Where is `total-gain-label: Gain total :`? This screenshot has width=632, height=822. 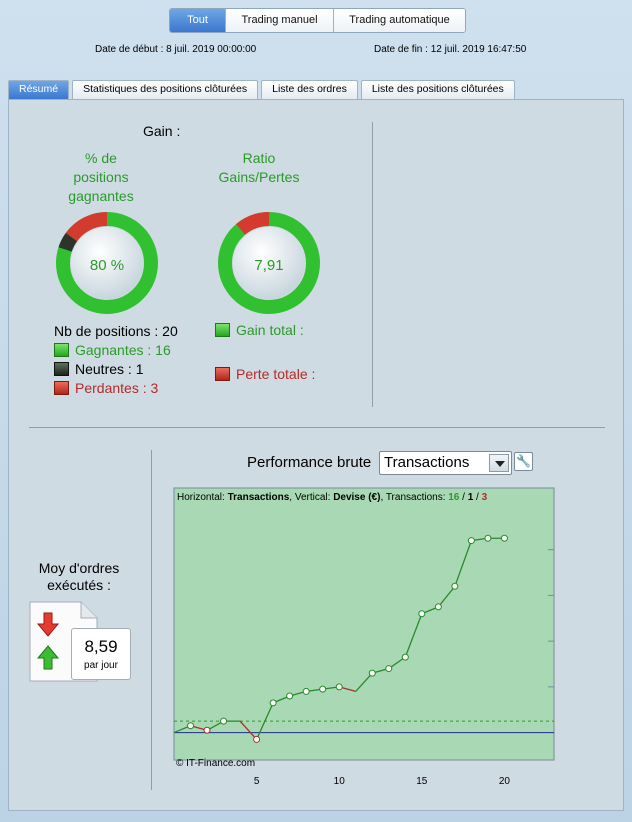
total-gain-label: Gain total : is located at coordinates (270, 330).